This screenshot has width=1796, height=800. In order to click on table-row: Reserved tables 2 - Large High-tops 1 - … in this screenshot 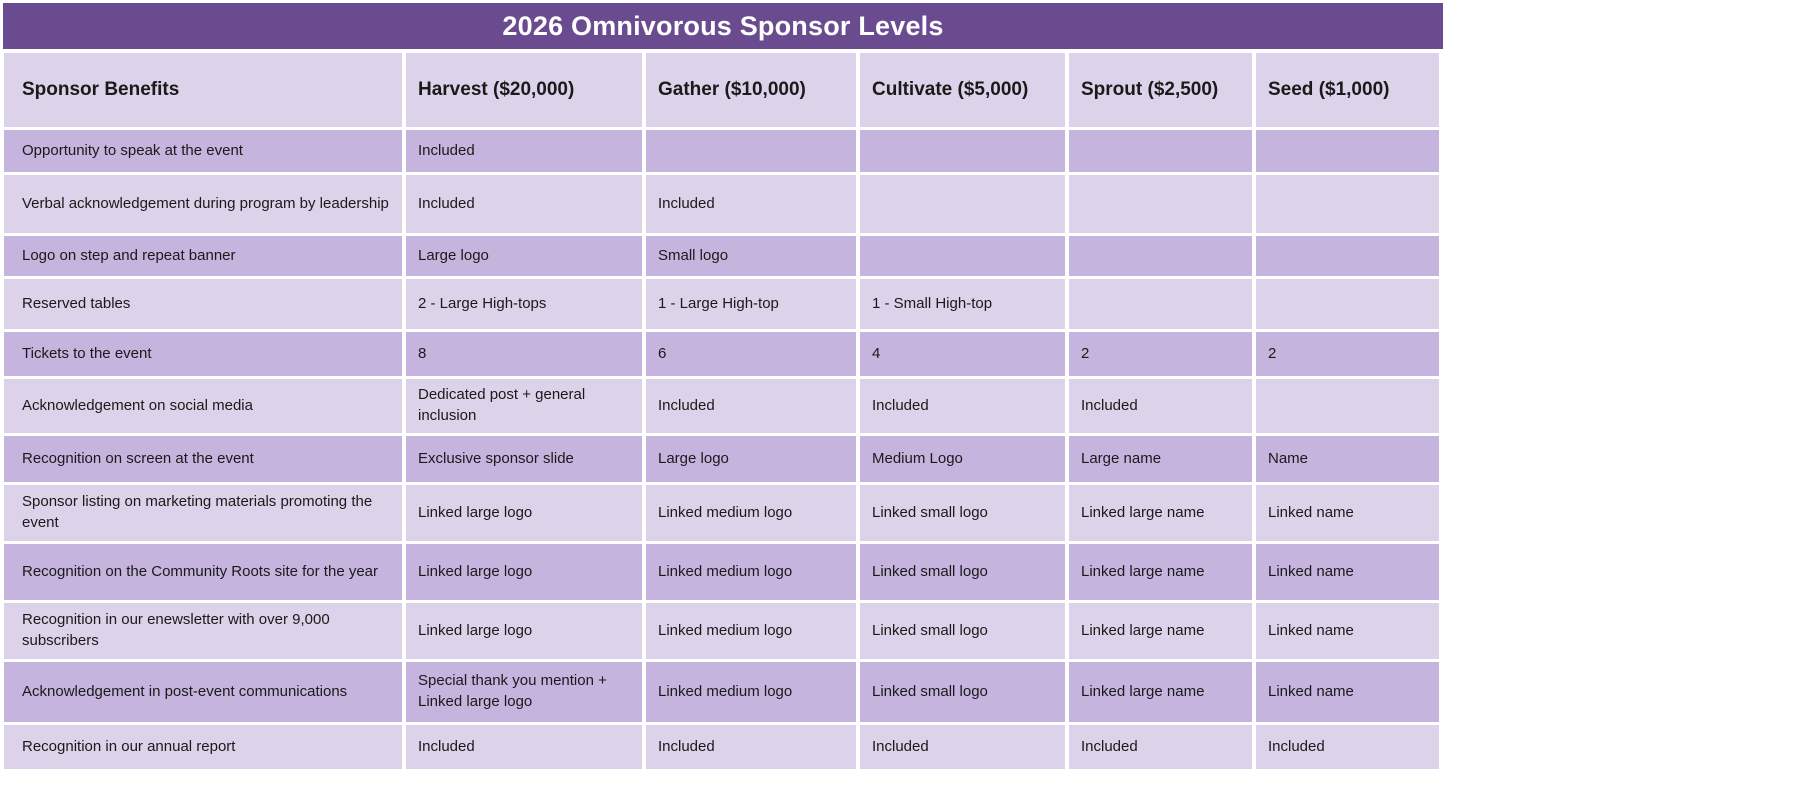, I will do `click(721, 304)`.